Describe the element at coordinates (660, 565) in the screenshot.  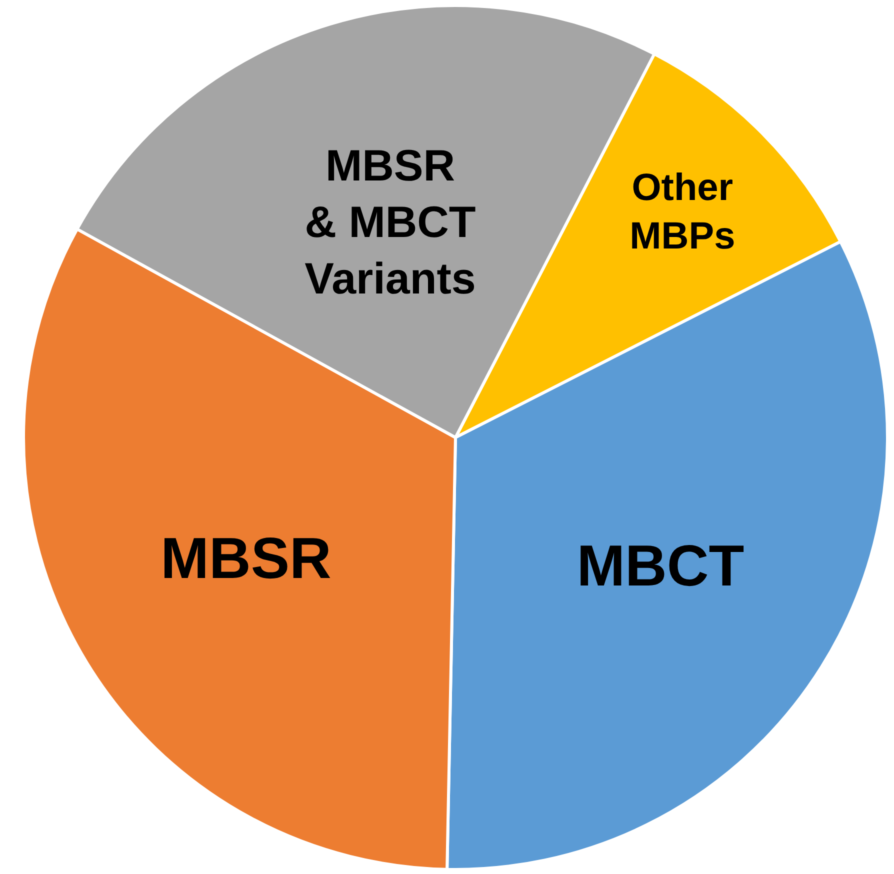
I see `slice-label: MBCT` at that location.